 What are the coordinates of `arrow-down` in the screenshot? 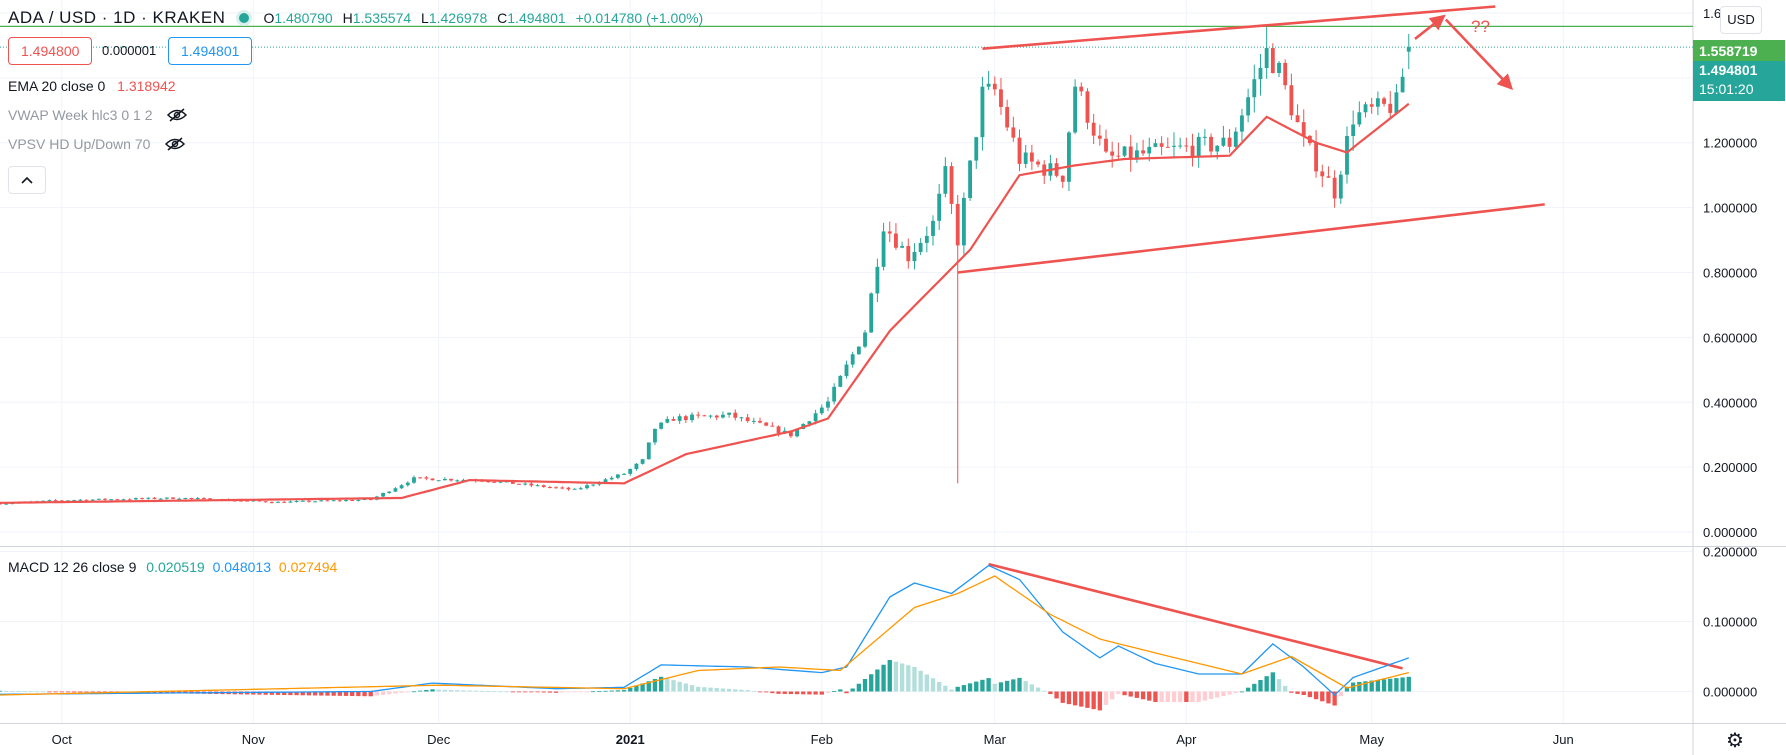 It's located at (1479, 54).